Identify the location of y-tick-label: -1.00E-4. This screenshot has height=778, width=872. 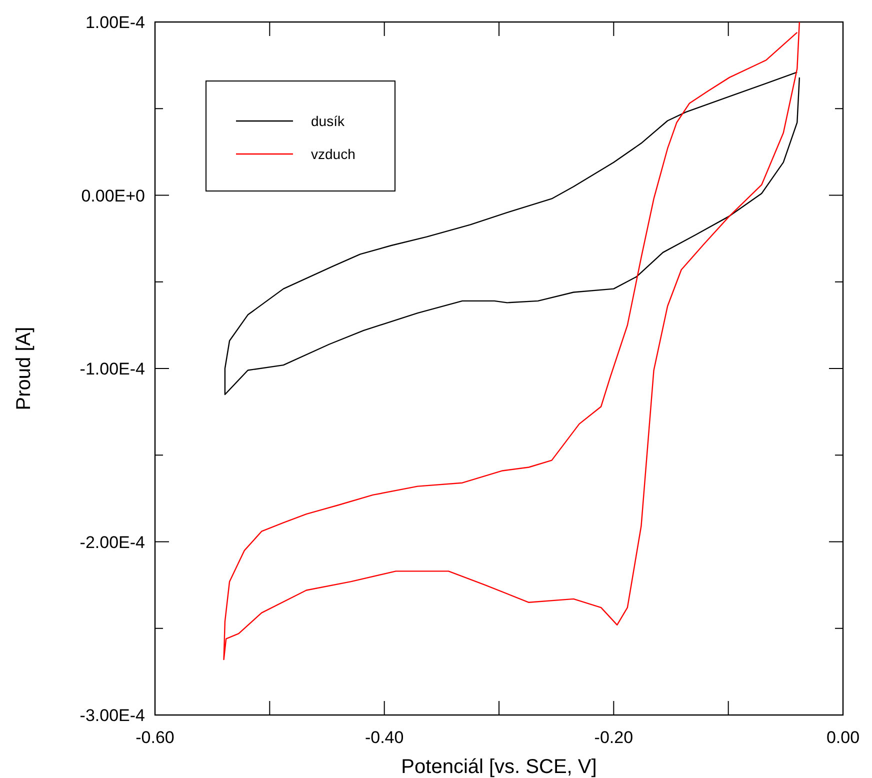
(112, 369).